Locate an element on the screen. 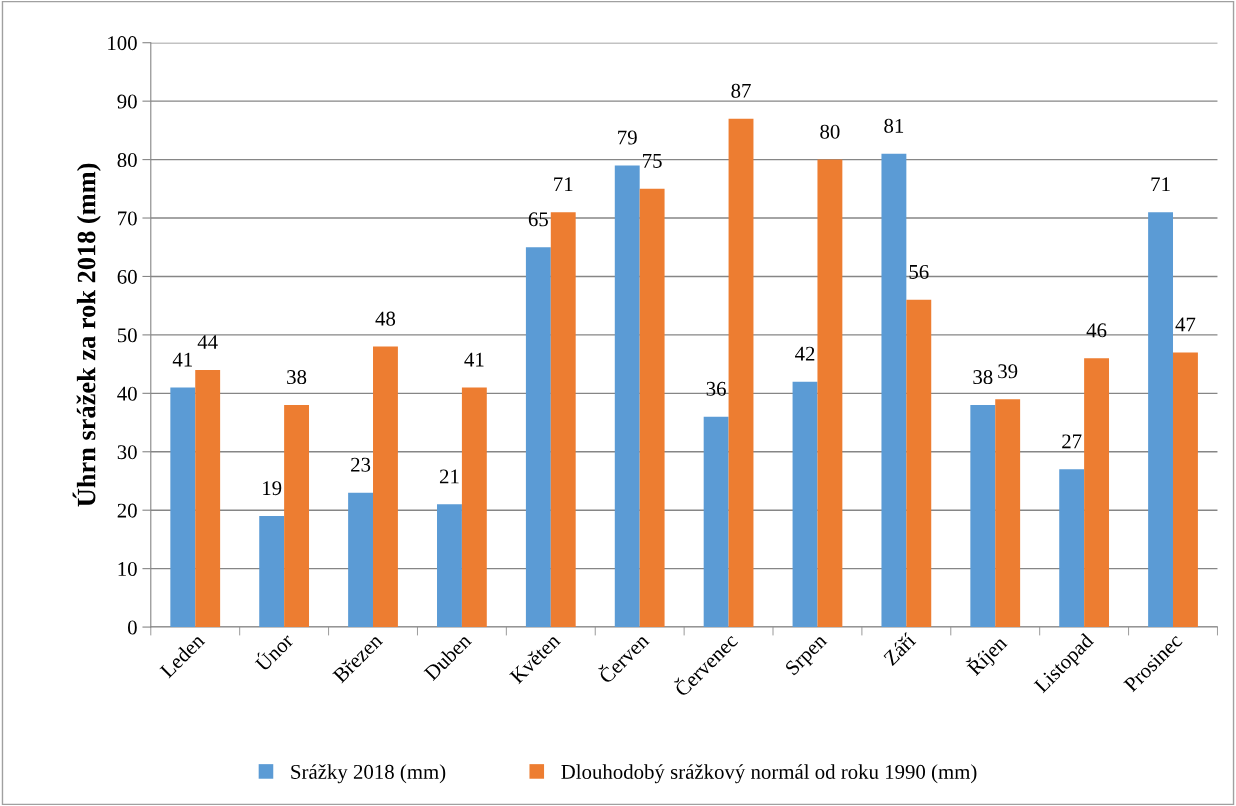 The width and height of the screenshot is (1236, 806). y-tick-label: 50 is located at coordinates (127, 335).